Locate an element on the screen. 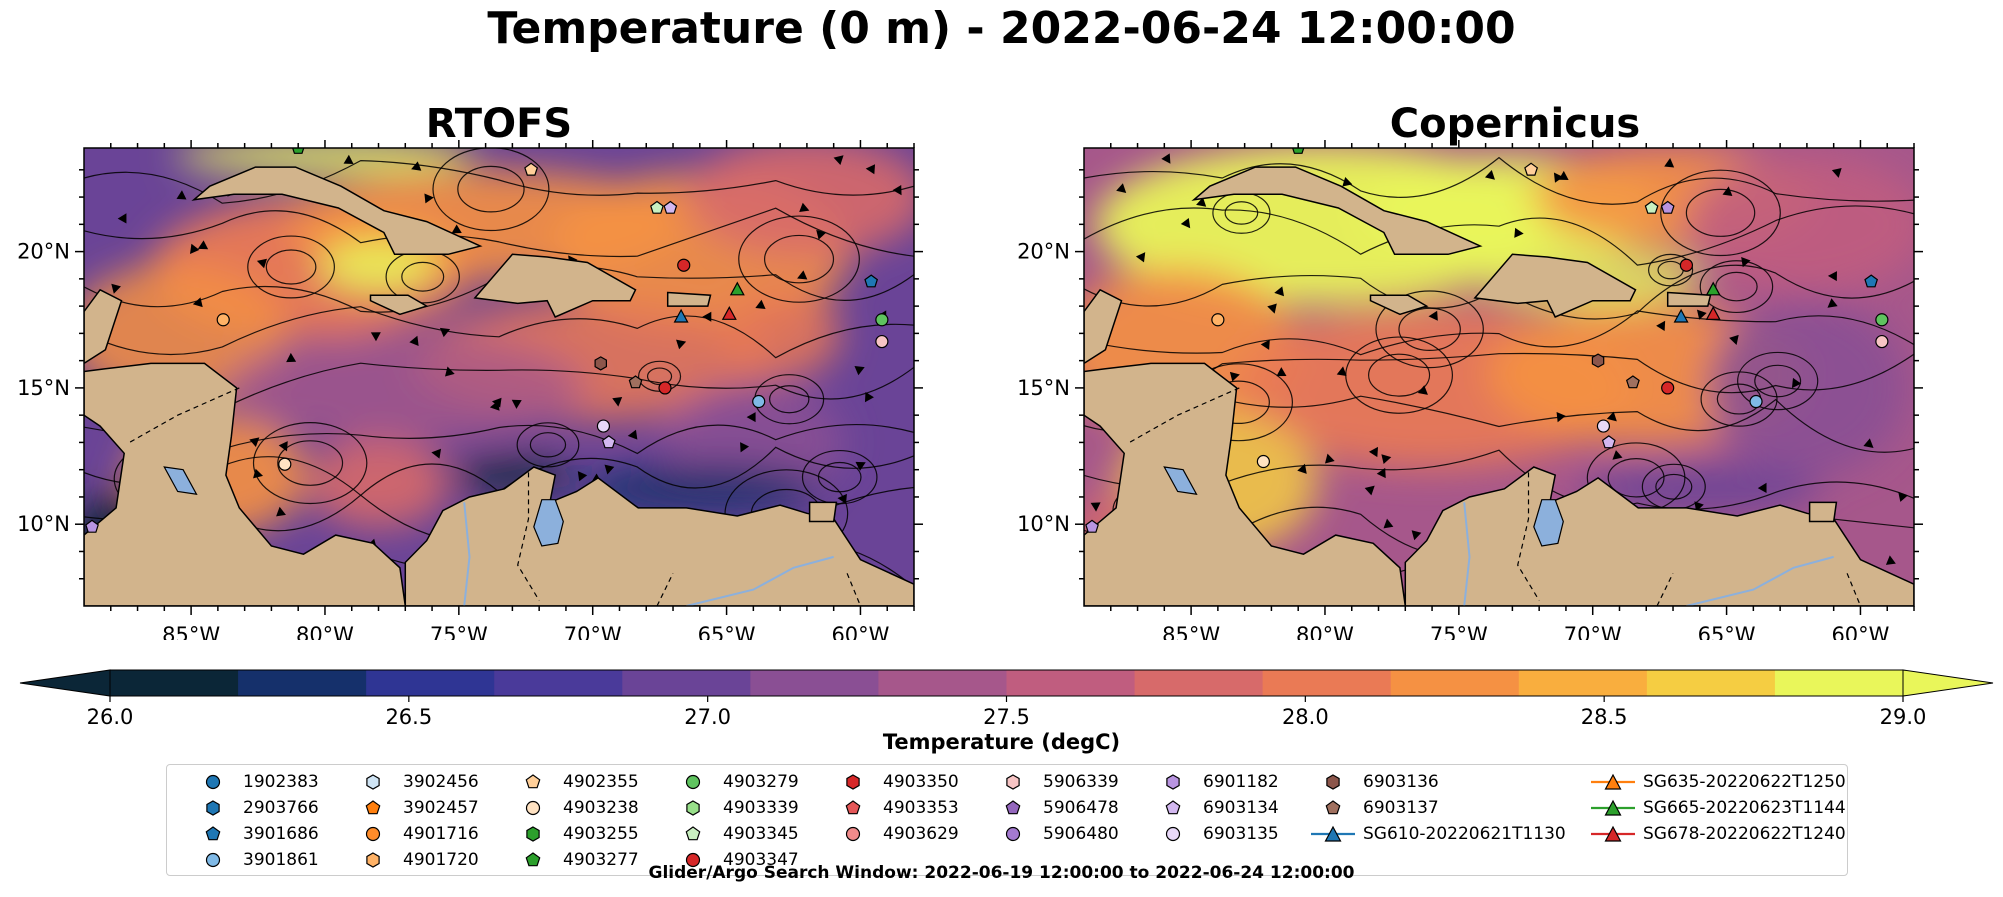 This screenshot has width=2003, height=897. colorbar: 26.0 26.5 27.0 27.5 28.0 28.5 29.0 is located at coordinates (1006, 699).